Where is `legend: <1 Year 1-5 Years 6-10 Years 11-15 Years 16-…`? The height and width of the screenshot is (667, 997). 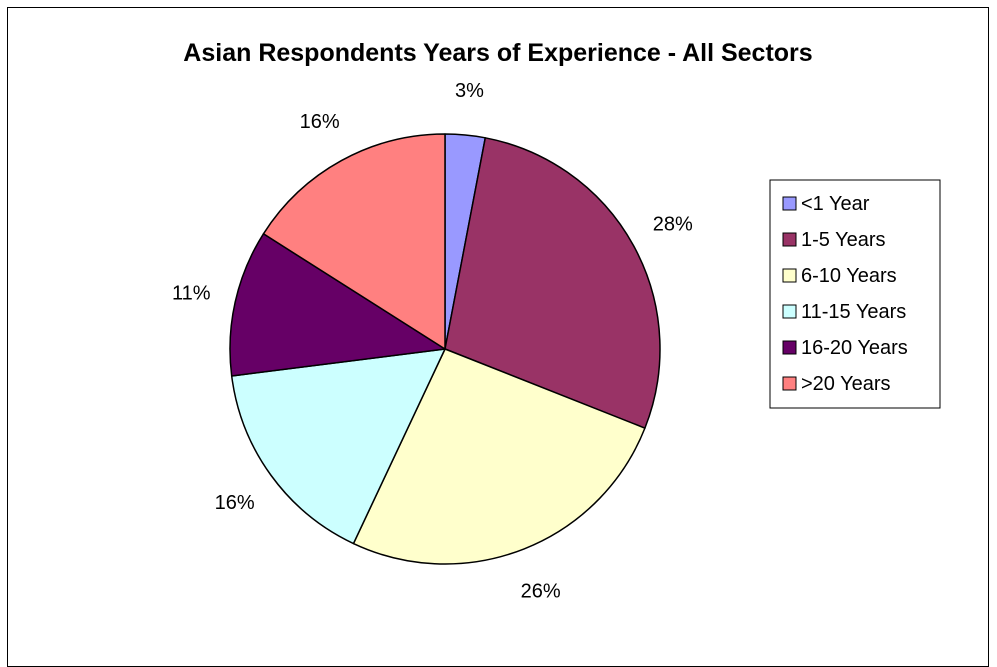
legend: <1 Year 1-5 Years 6-10 Years 11-15 Years 16-… is located at coordinates (855, 294).